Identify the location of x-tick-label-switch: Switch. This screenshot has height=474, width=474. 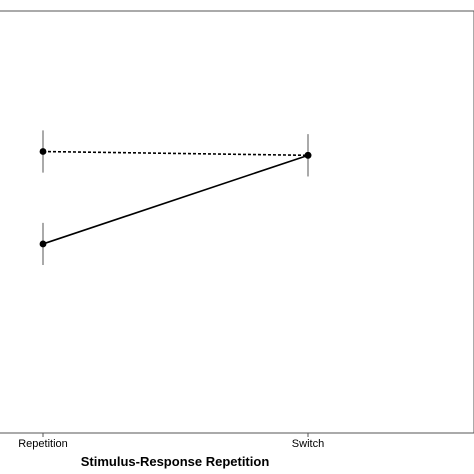
(308, 444).